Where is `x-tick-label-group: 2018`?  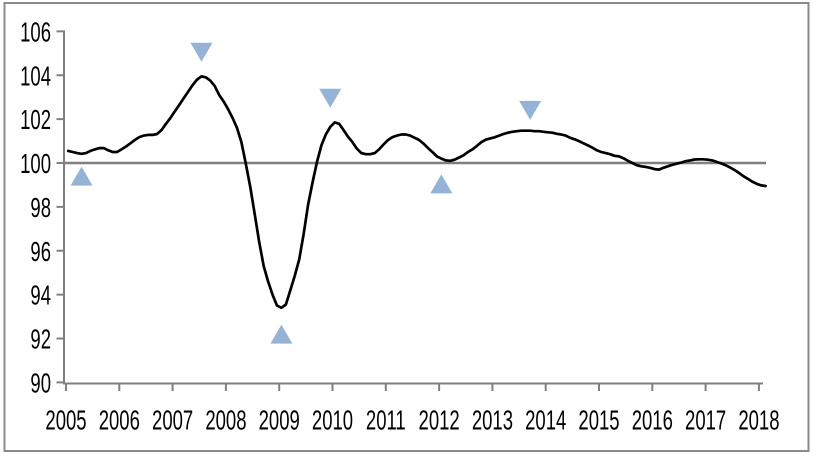
x-tick-label-group: 2018 is located at coordinates (758, 420).